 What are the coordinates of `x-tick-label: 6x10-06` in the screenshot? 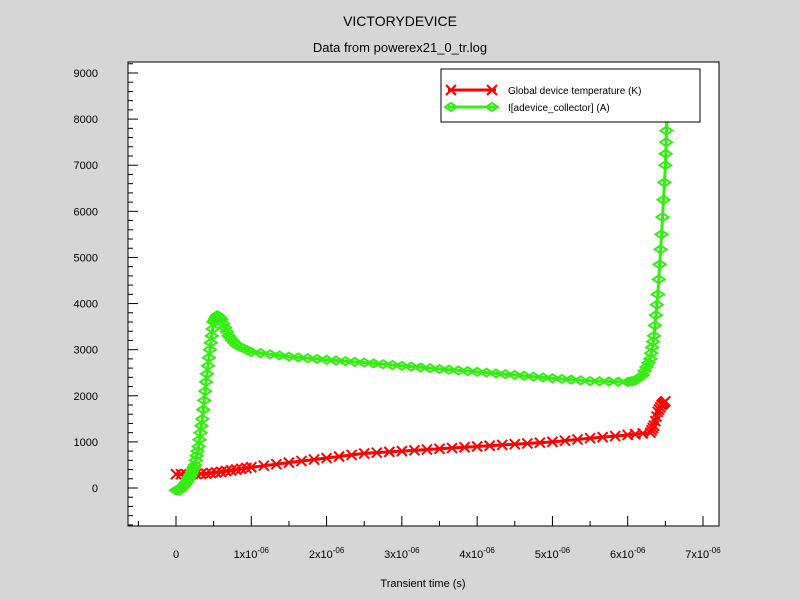 It's located at (628, 553).